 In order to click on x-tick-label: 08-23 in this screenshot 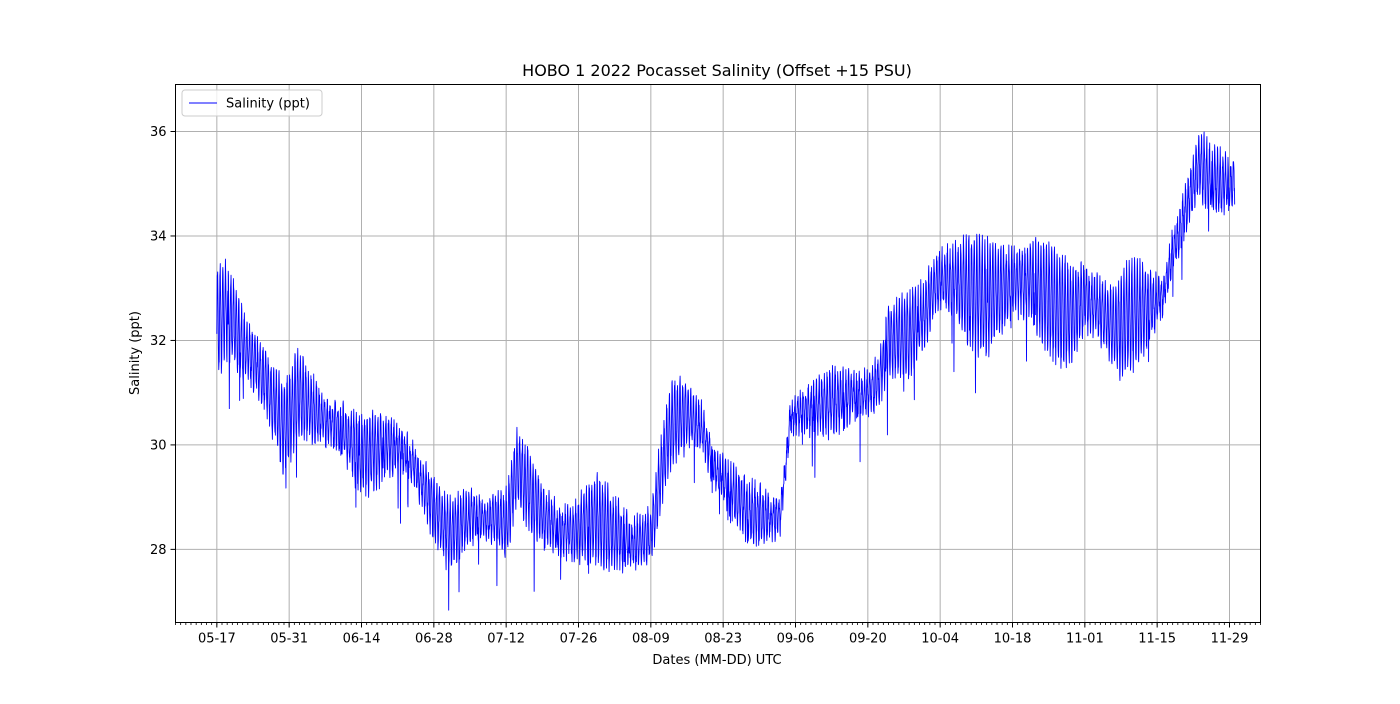, I will do `click(723, 639)`.